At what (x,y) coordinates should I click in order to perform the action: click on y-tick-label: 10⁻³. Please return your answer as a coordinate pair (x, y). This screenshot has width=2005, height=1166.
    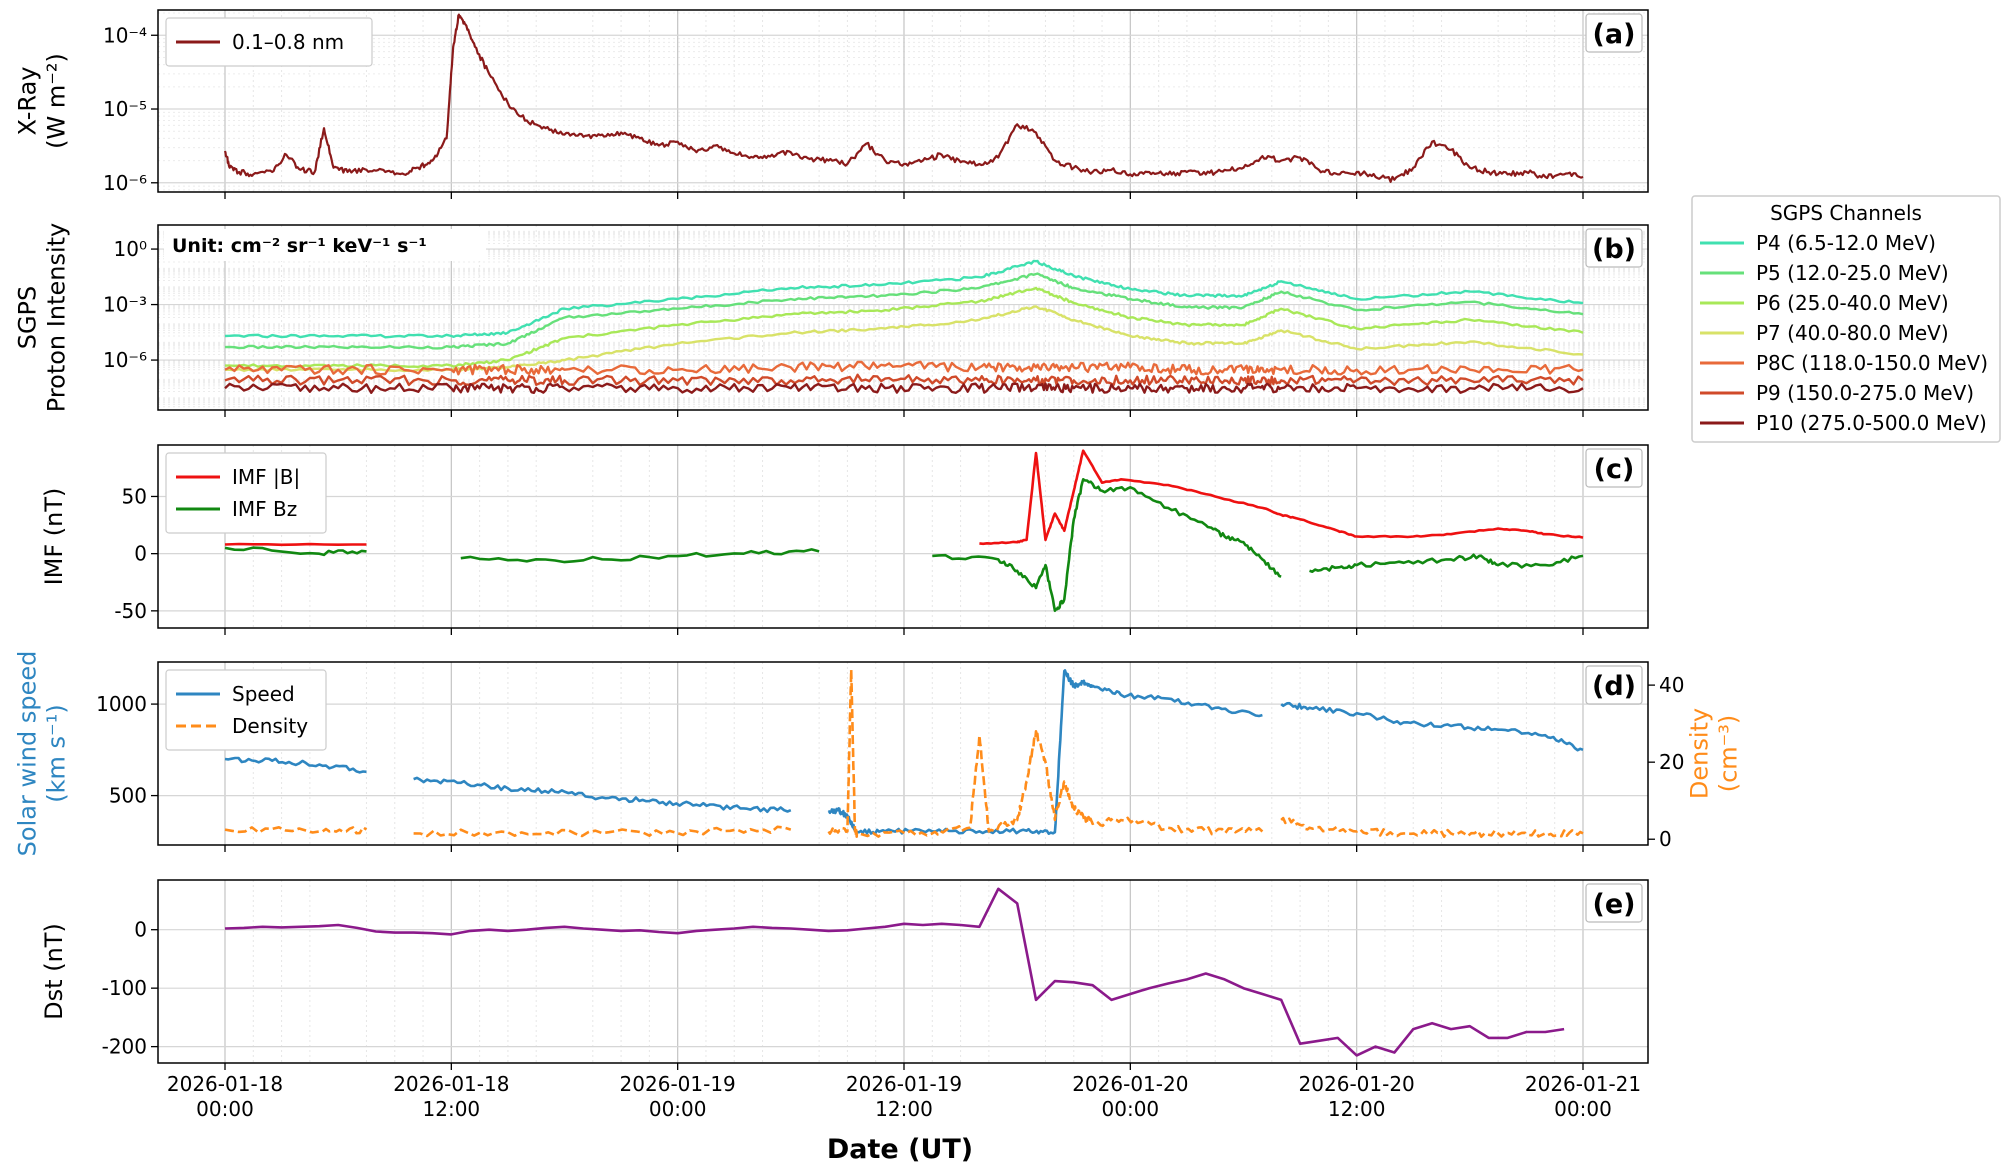
    Looking at the image, I should click on (125, 305).